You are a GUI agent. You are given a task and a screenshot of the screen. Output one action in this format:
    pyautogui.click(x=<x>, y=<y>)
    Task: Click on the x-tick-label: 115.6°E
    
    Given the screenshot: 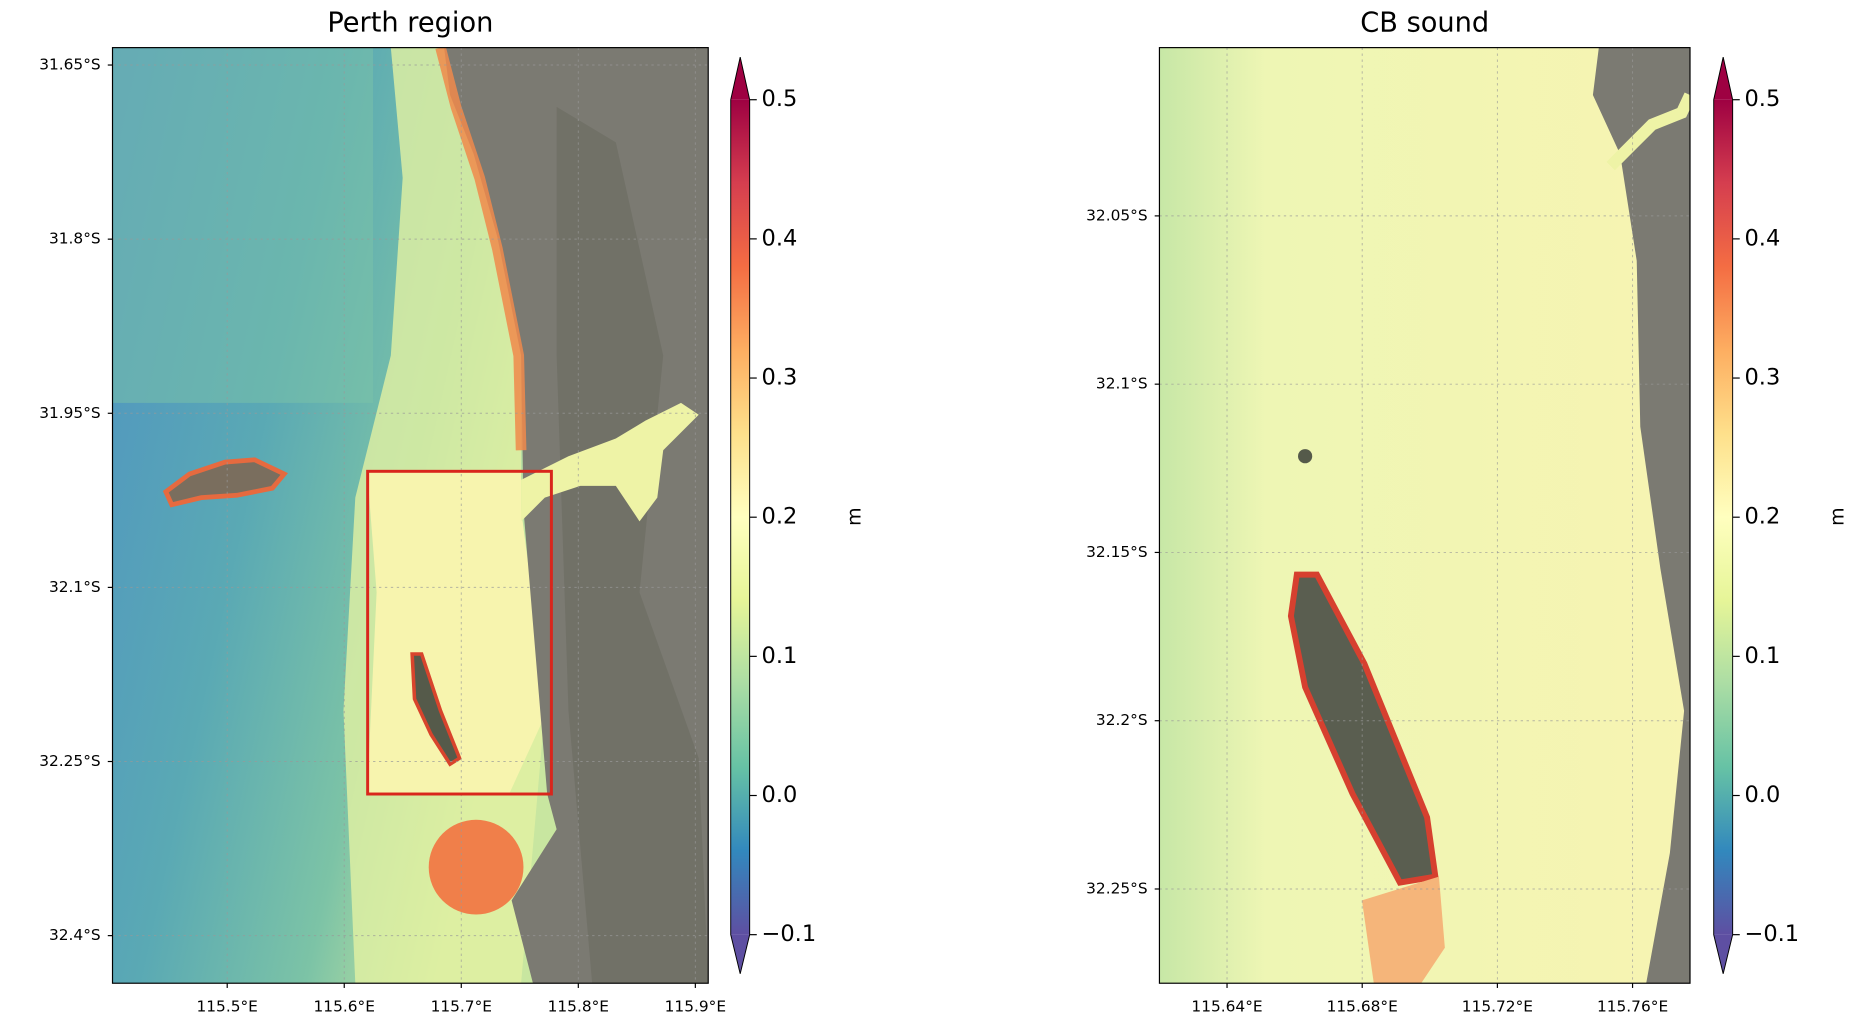 What is the action you would take?
    pyautogui.click(x=344, y=1006)
    